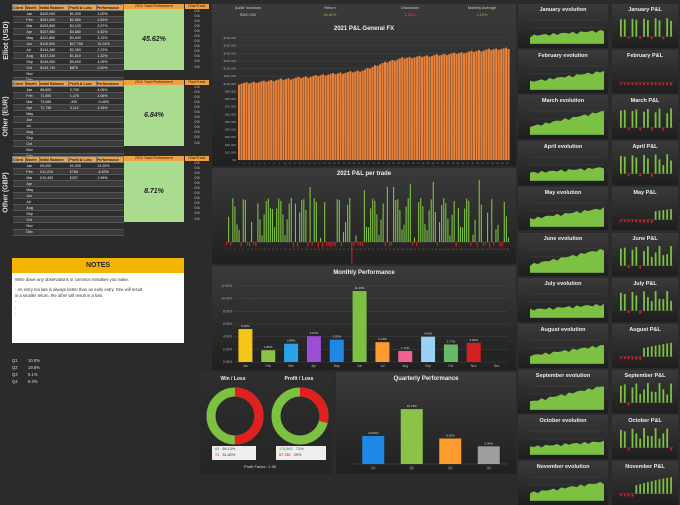 Image resolution: width=680 pixels, height=505 pixels. I want to click on table-cell: £5,000, so click(54, 166).